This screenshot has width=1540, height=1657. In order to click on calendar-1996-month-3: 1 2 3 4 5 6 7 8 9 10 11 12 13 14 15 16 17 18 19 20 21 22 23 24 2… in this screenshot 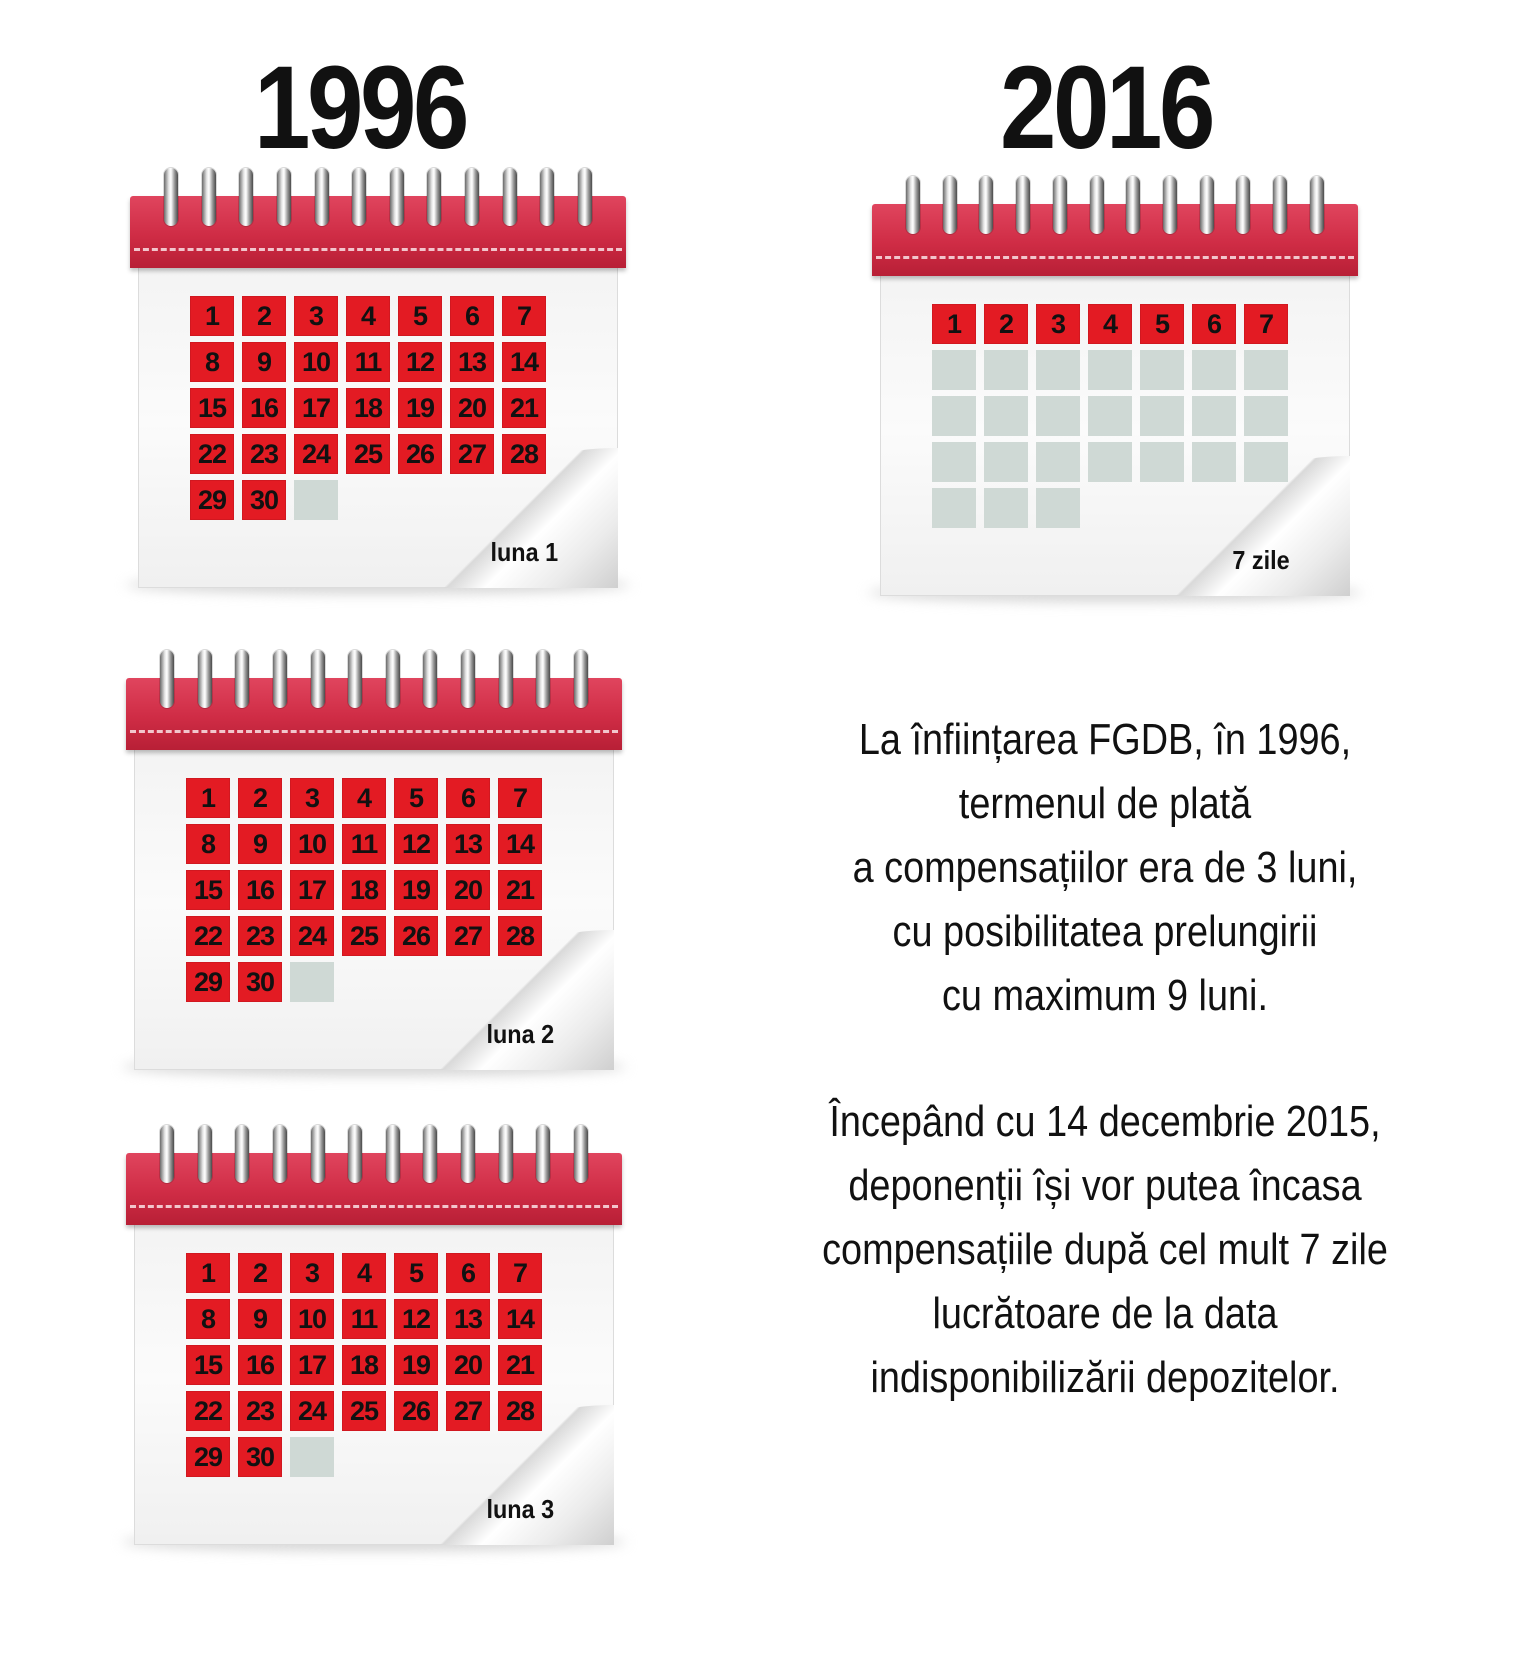, I will do `click(374, 1338)`.